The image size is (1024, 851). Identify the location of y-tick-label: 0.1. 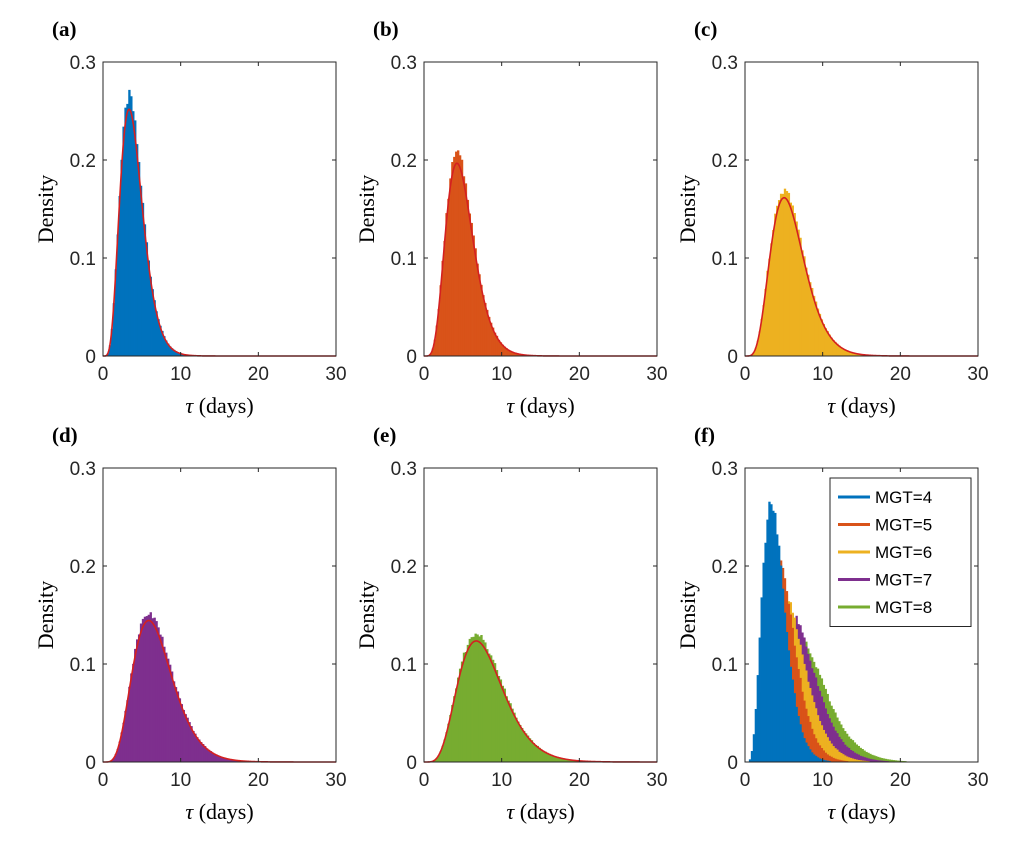
(404, 665).